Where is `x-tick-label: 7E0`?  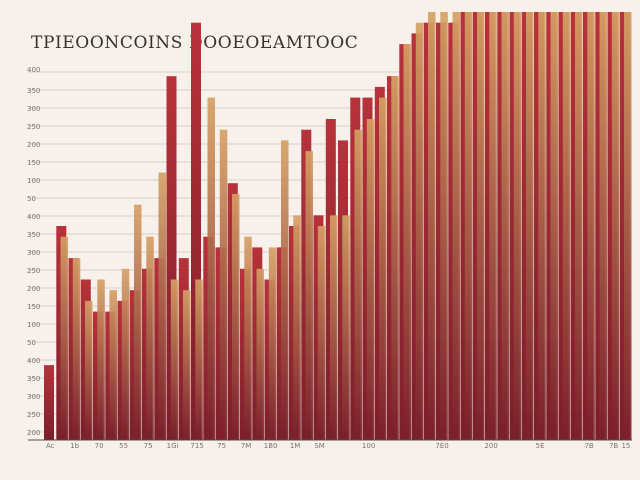 x-tick-label: 7E0 is located at coordinates (441, 446).